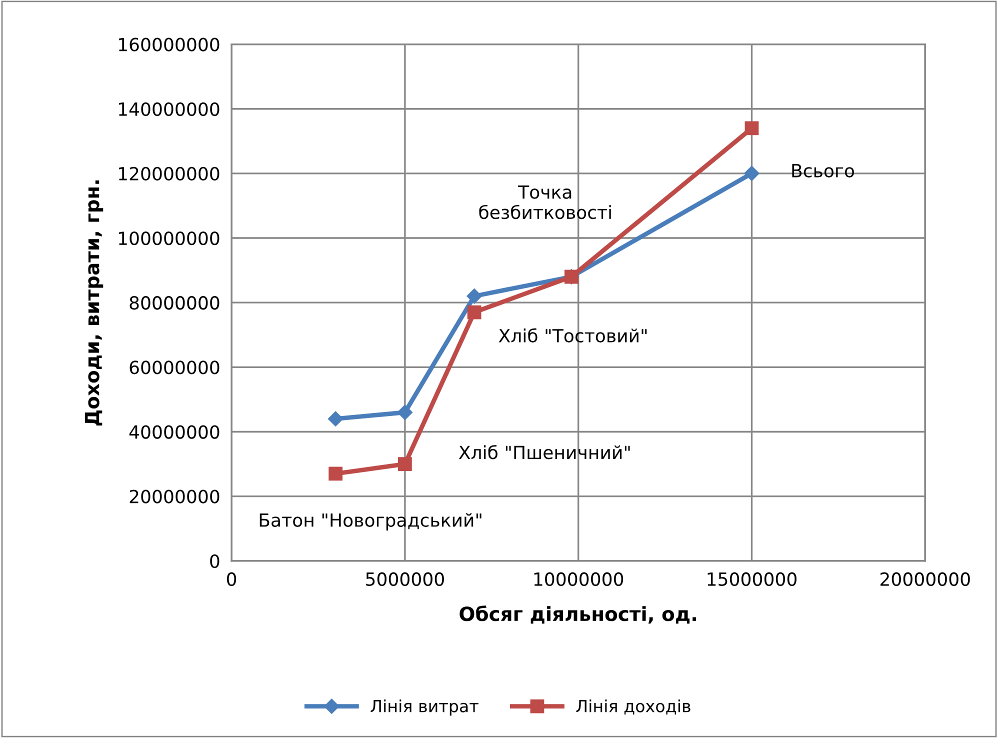  Describe the element at coordinates (371, 521) in the screenshot. I see `annotation: Батон "Новоградський"` at that location.